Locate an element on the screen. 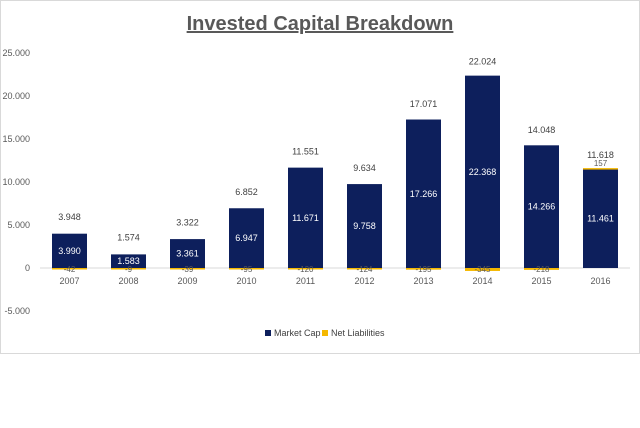 The image size is (640, 428). x-tick-label: 2015 is located at coordinates (541, 281).